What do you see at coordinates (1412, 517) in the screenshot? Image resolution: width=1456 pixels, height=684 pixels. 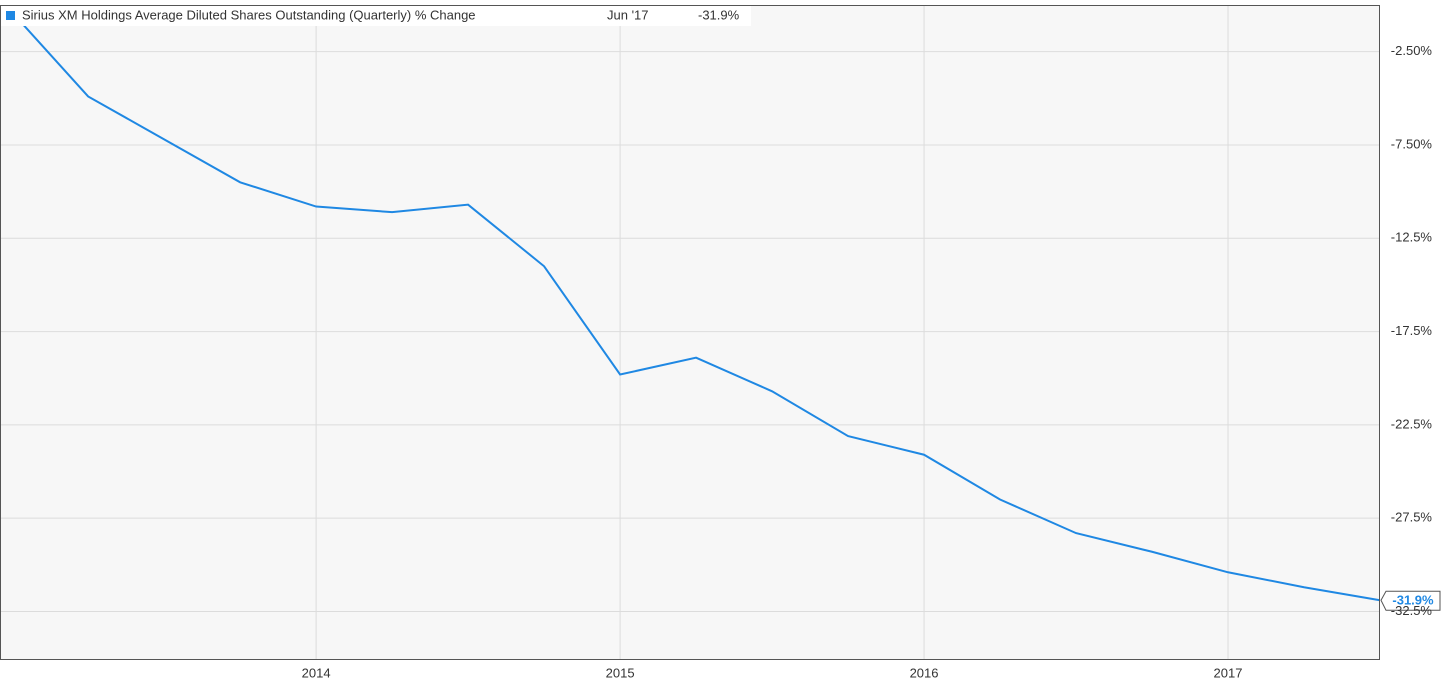 I see `y-tick-label: -27.5%` at bounding box center [1412, 517].